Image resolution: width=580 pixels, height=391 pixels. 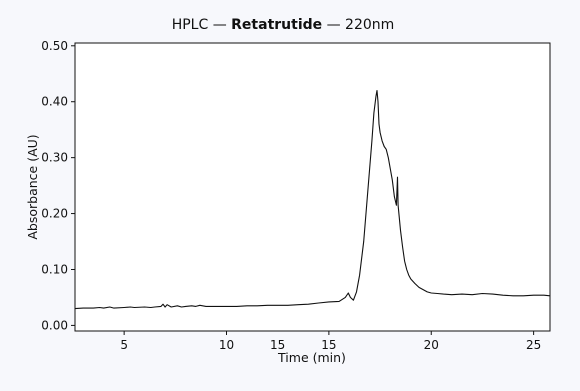 I want to click on title-prefix: HPLC —, so click(x=201, y=25).